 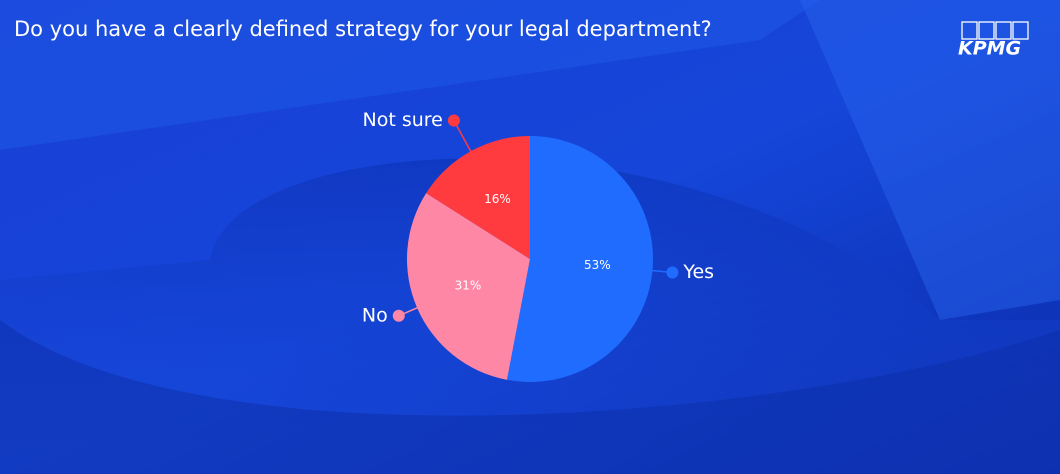 I want to click on category-label: No, so click(x=375, y=315).